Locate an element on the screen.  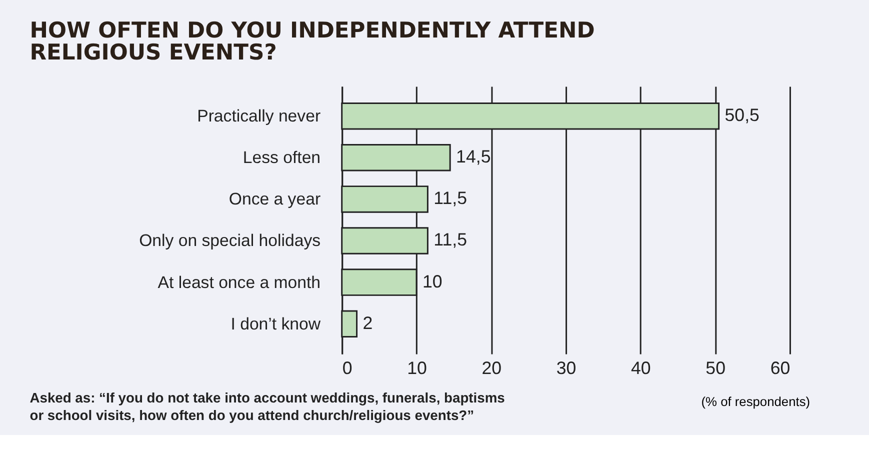
y-tick-label: Practically never is located at coordinates (259, 116).